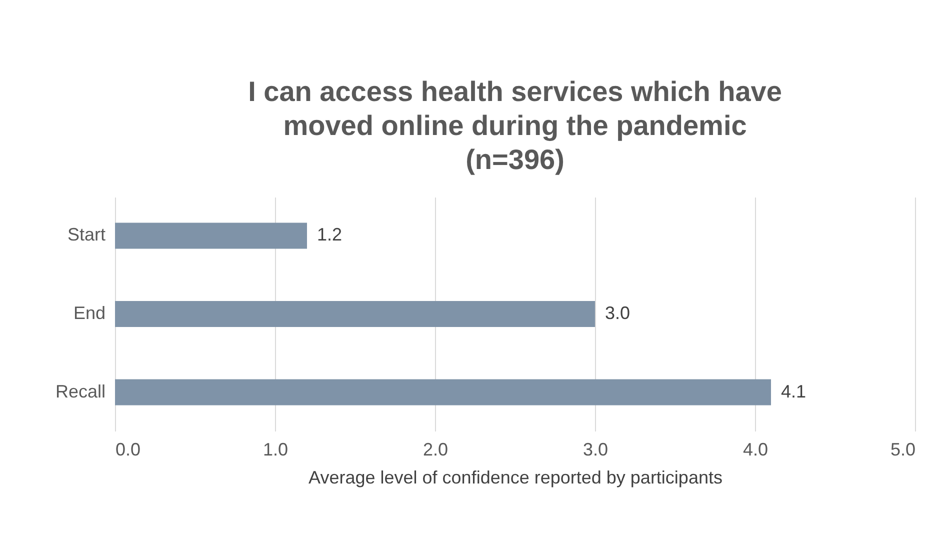 Image resolution: width=950 pixels, height=535 pixels. I want to click on x-tick-label: 2.0, so click(435, 450).